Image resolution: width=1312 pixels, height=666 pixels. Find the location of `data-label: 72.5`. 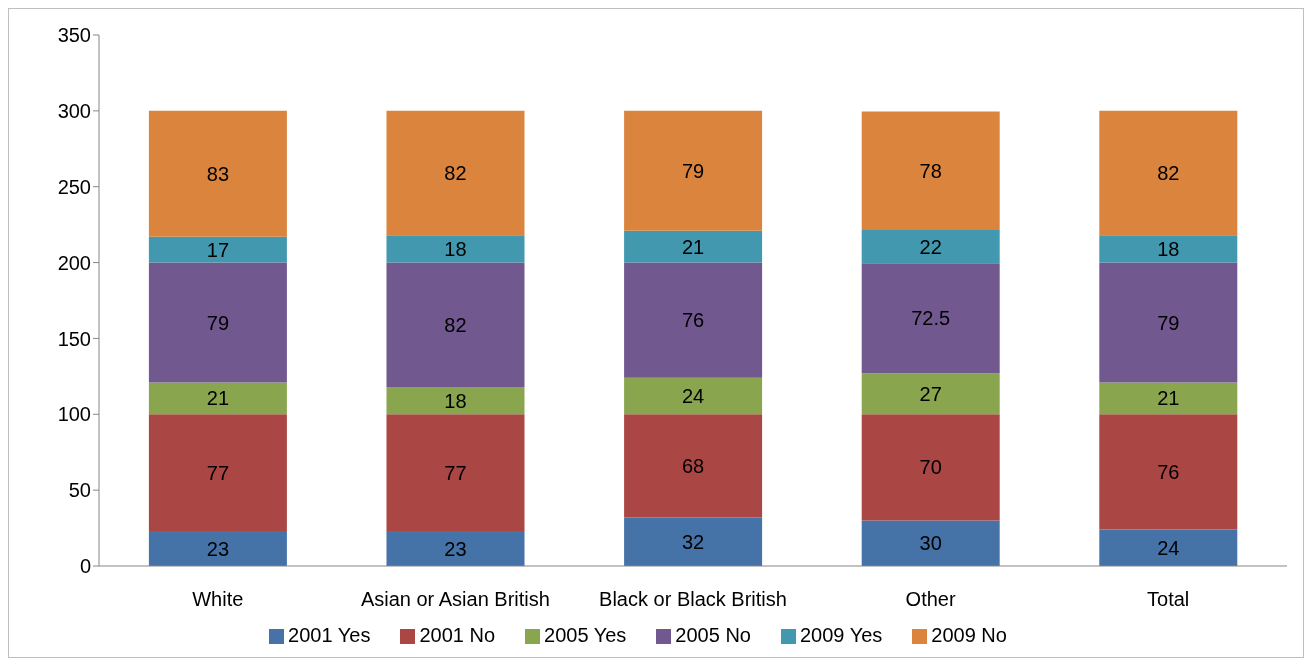

data-label: 72.5 is located at coordinates (931, 318).